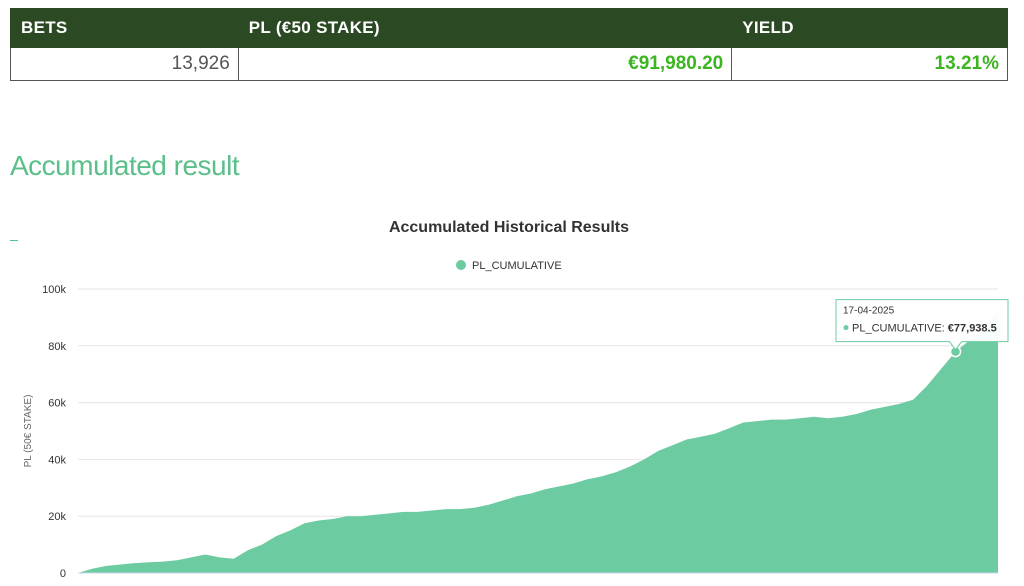  I want to click on section-title: Accumulated result, so click(125, 165).